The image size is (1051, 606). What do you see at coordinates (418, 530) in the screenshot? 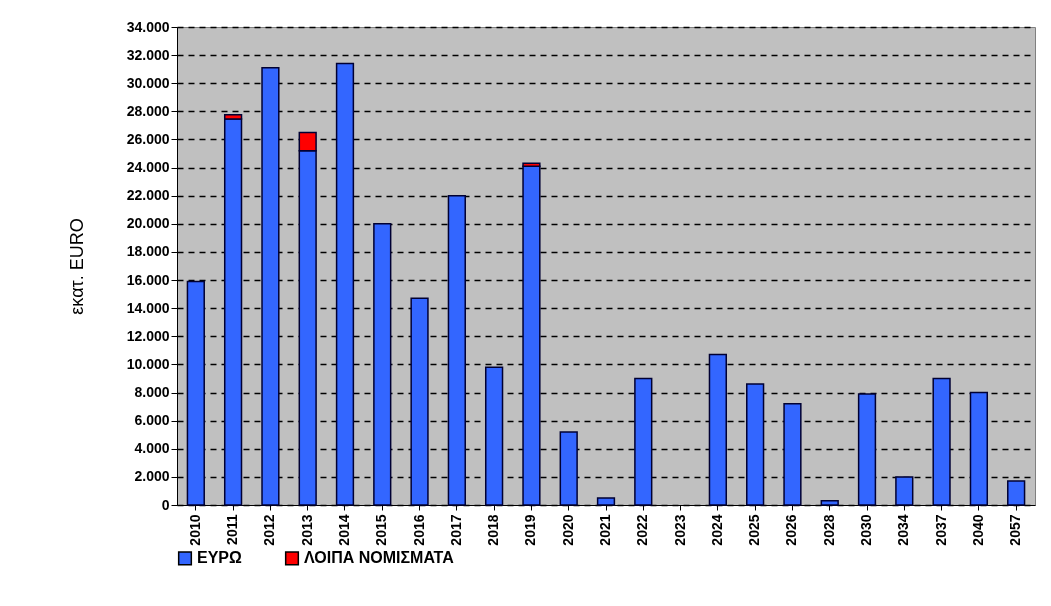
I see `x-tick-label: 2016` at bounding box center [418, 530].